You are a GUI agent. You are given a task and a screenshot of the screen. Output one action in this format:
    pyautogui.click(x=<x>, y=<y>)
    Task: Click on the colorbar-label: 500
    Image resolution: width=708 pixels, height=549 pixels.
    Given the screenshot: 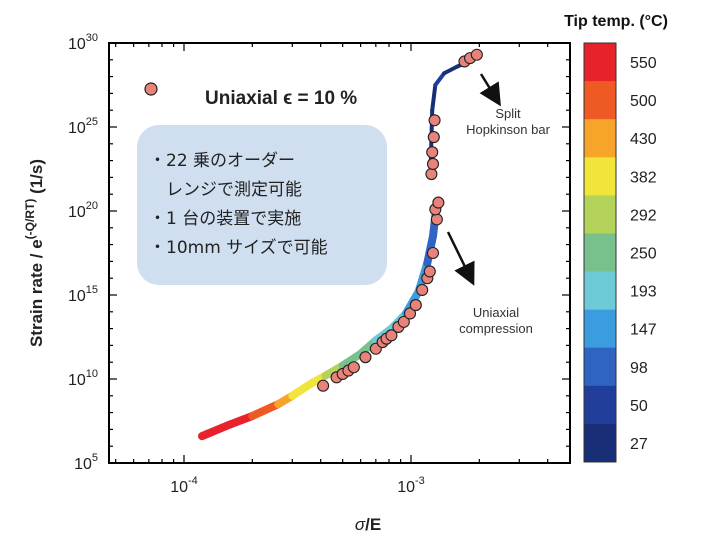 What is the action you would take?
    pyautogui.click(x=643, y=101)
    